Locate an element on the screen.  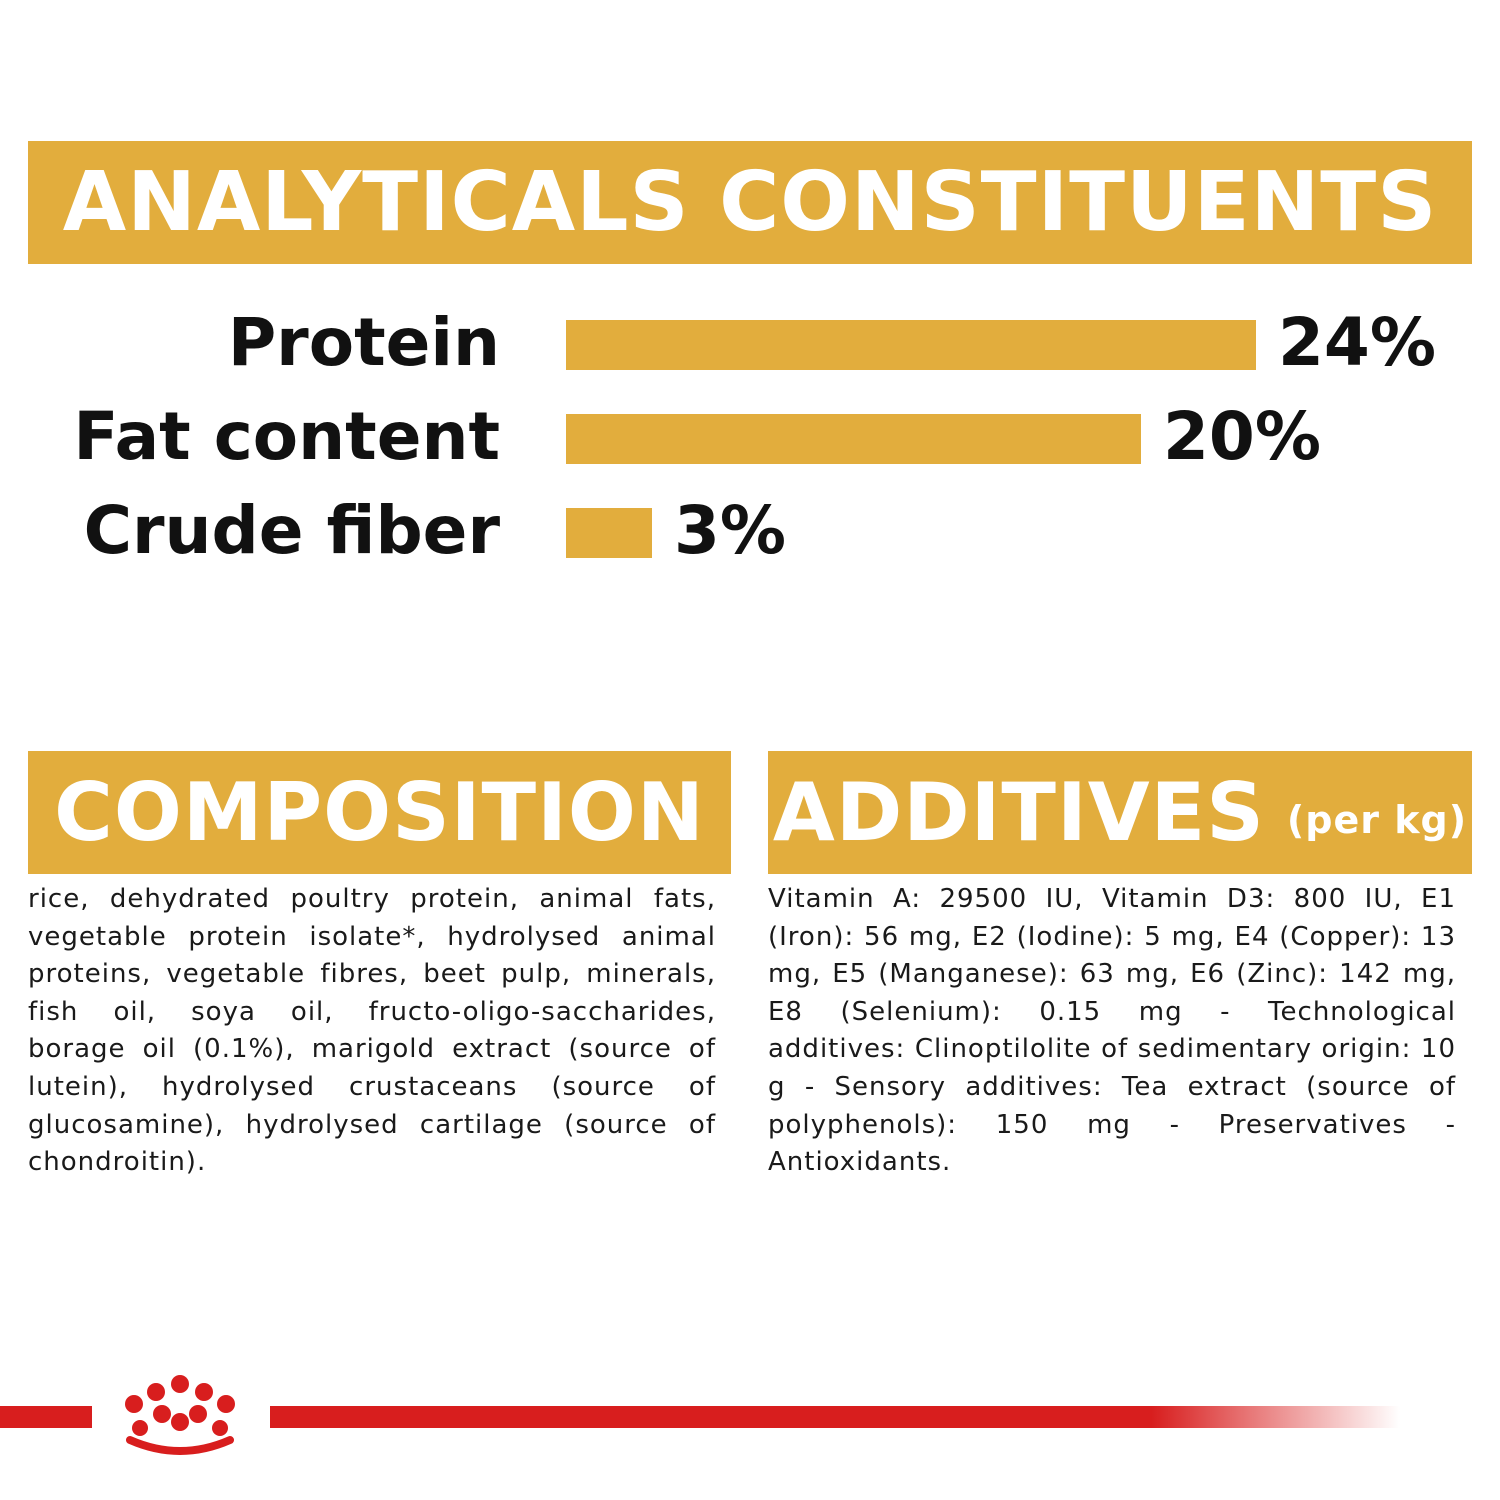
brand-line-left is located at coordinates (46, 1417).